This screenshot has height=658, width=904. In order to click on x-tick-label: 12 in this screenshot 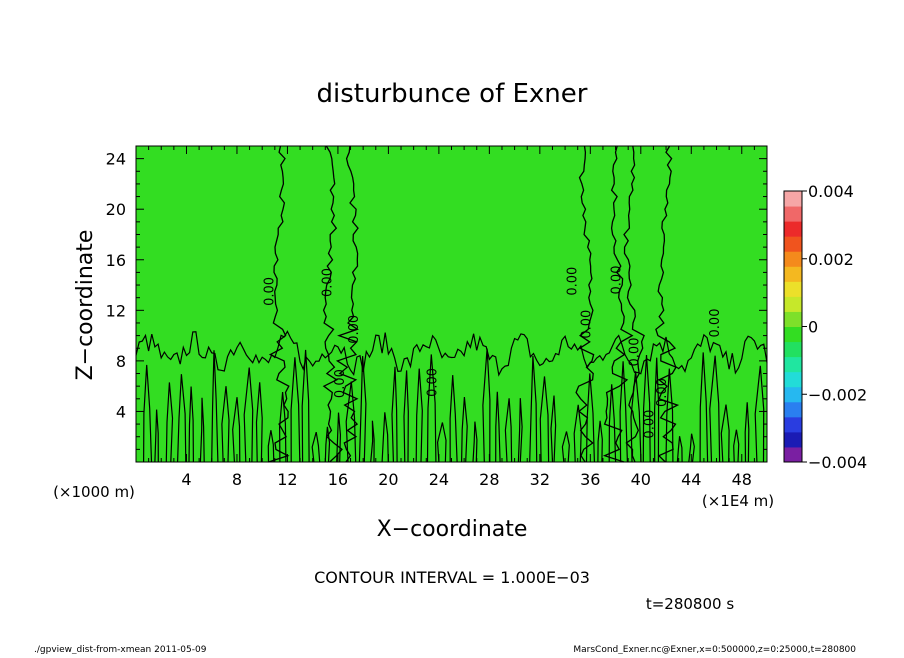, I will do `click(287, 479)`.